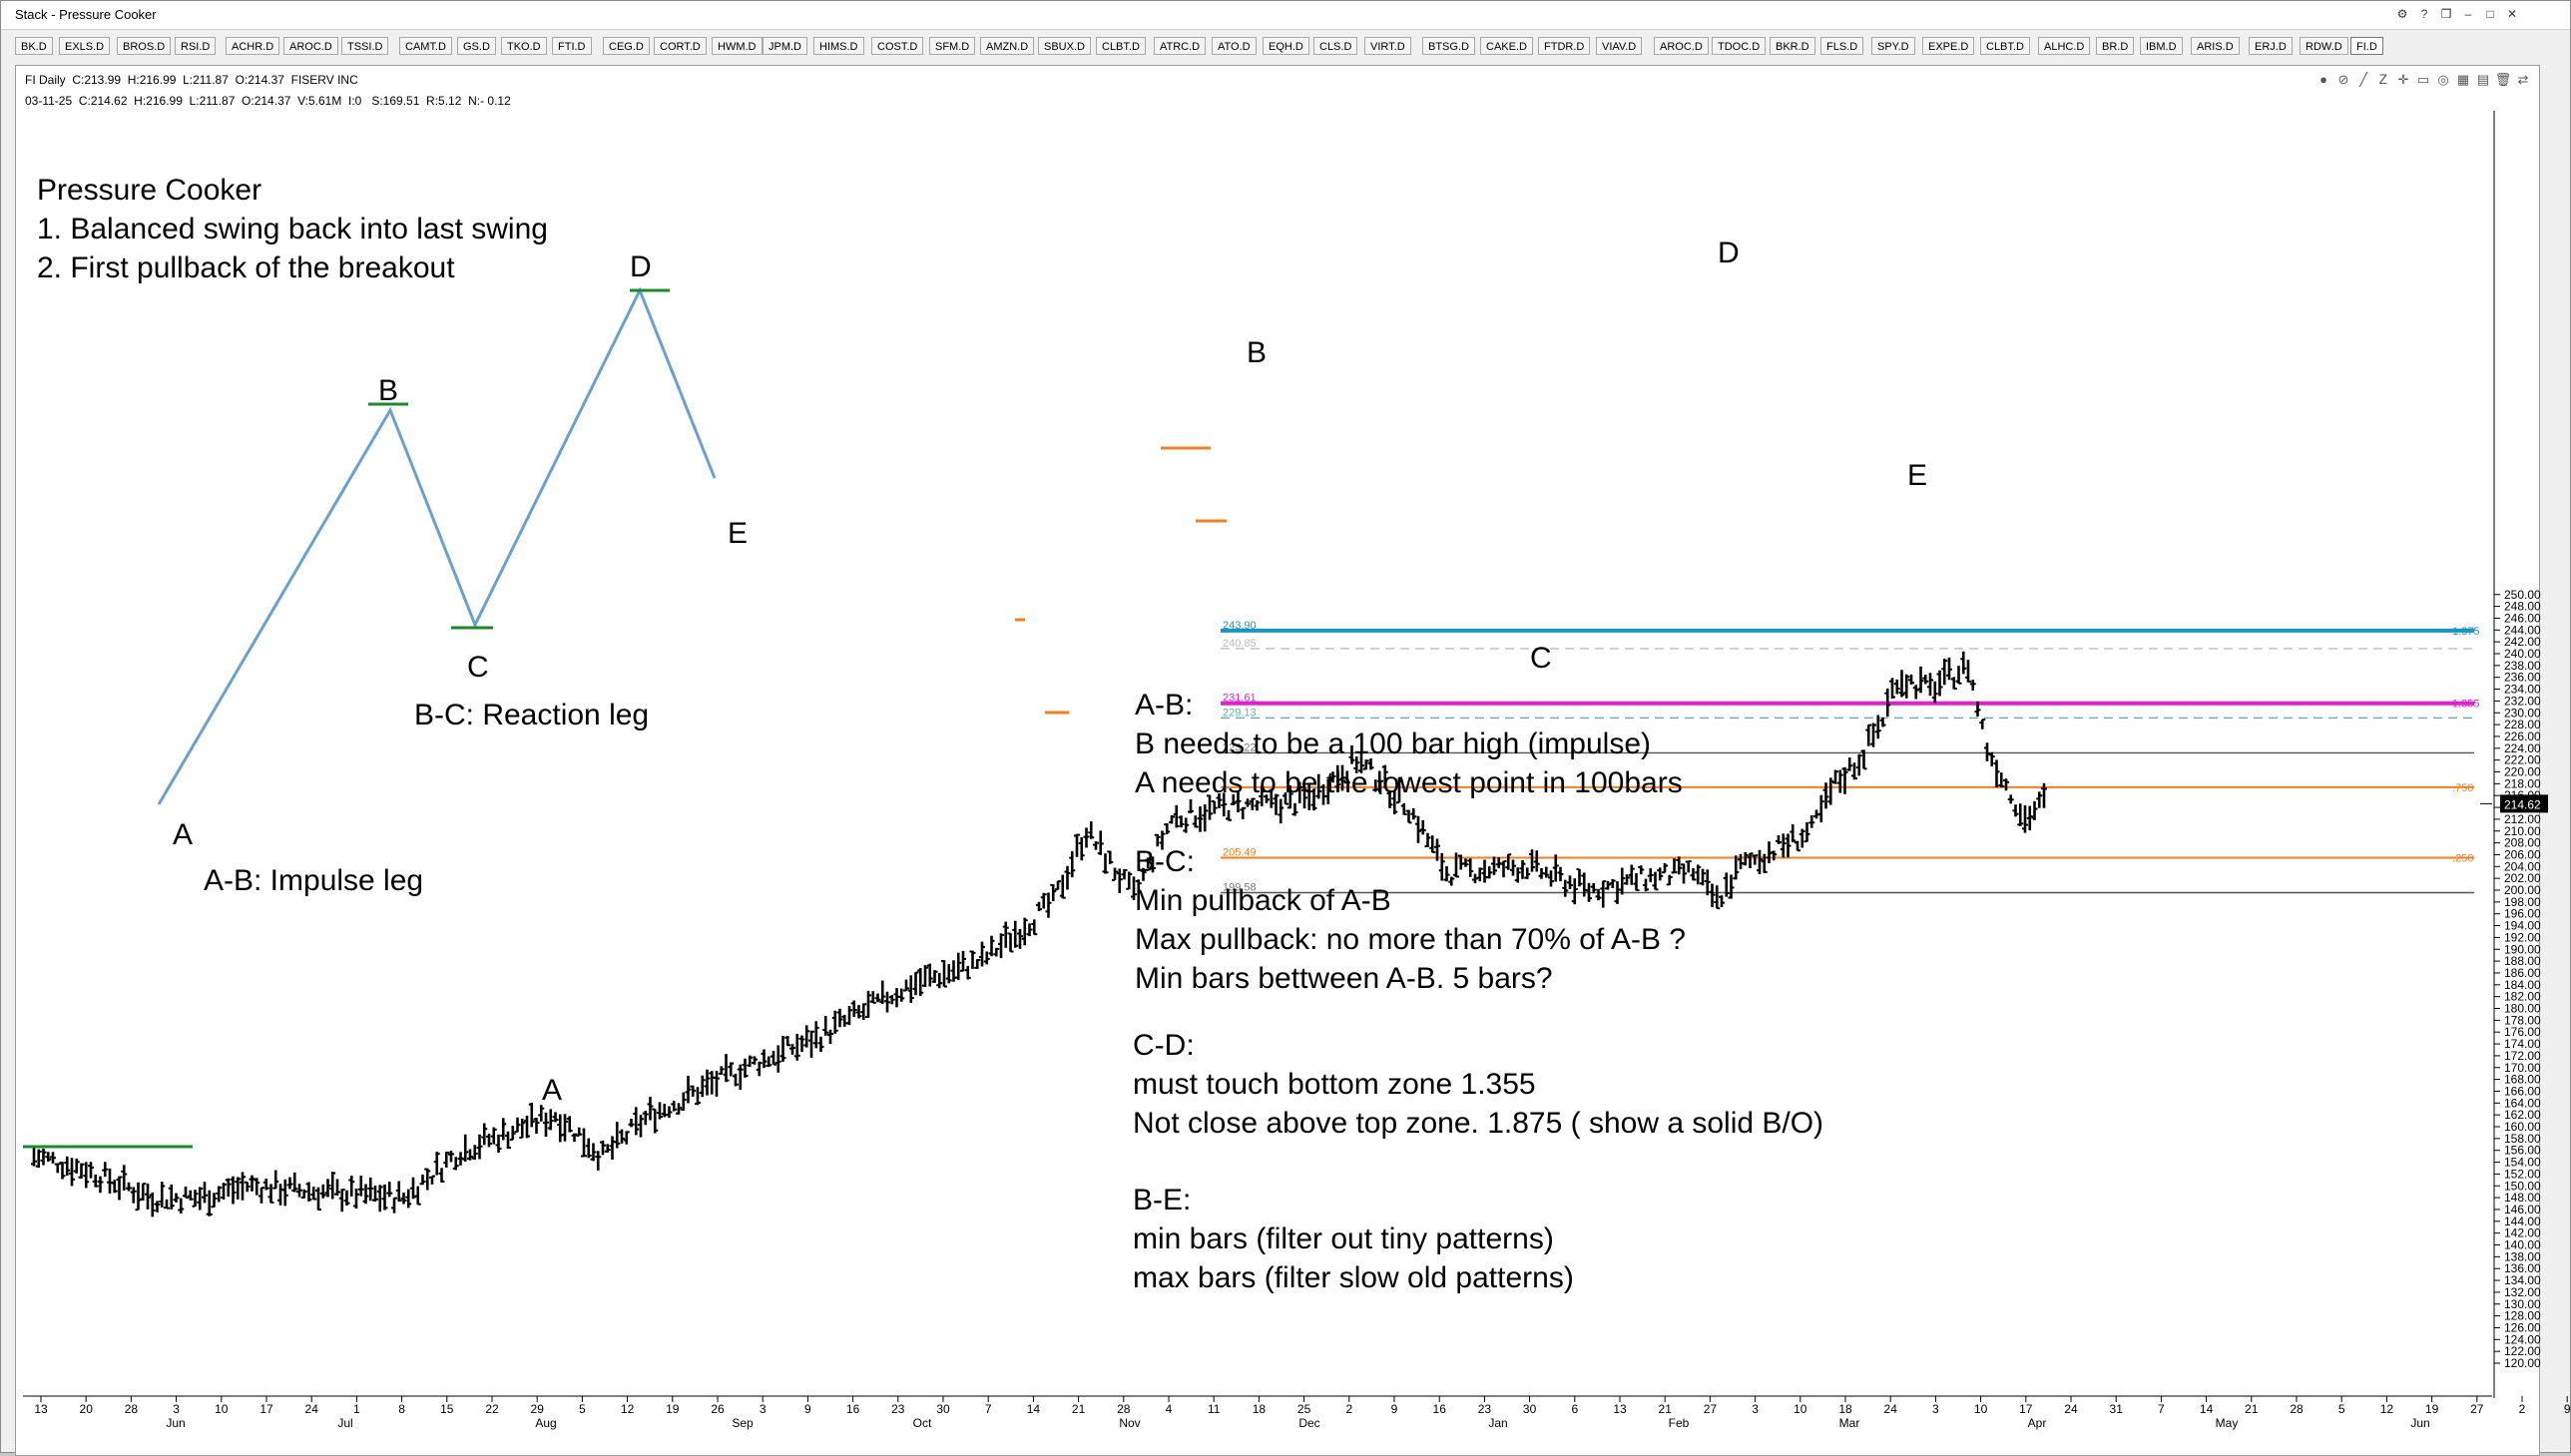 The image size is (2571, 1456). Describe the element at coordinates (1564, 46) in the screenshot. I see `symbol-tab: FTDR.D` at that location.